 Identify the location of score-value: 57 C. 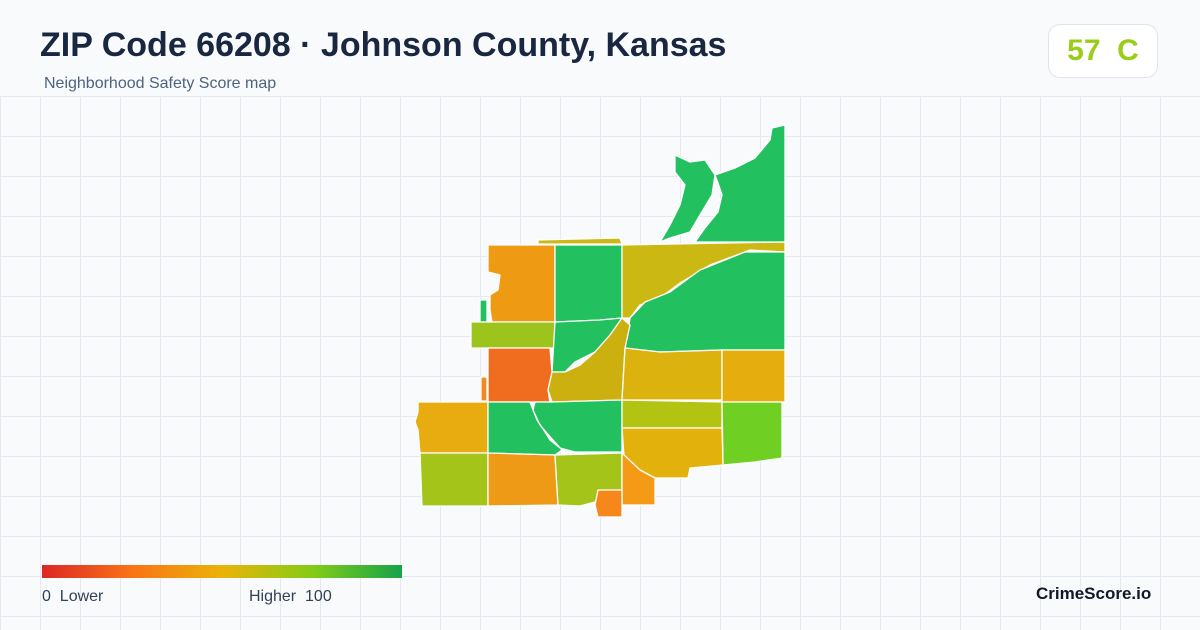
(1103, 50).